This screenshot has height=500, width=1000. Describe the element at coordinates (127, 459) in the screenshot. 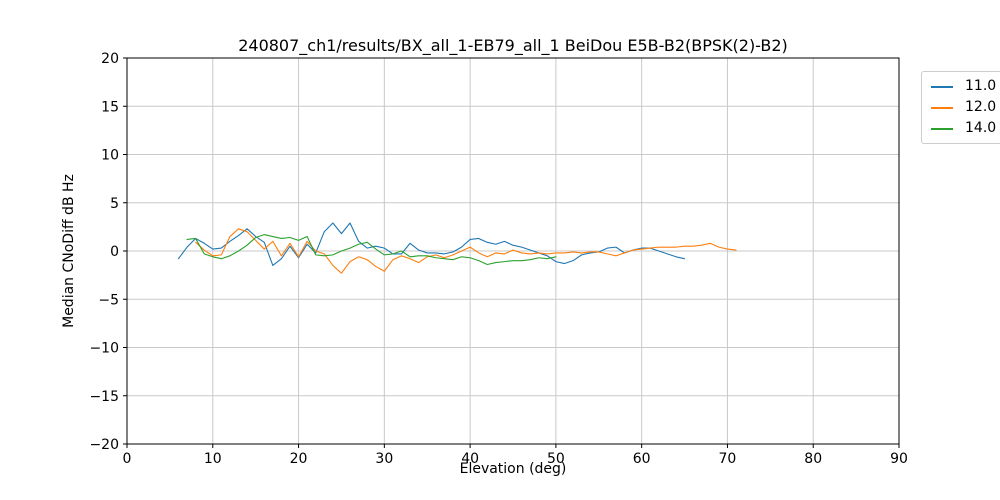

I see `x-tick-label: 0` at that location.